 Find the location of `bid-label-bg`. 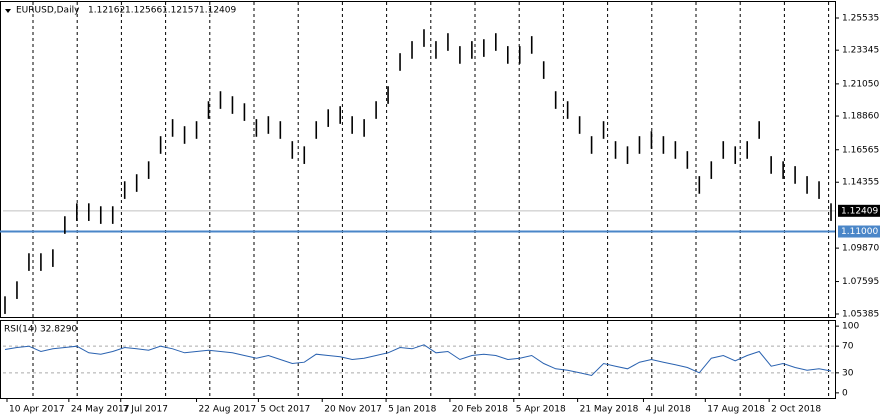

bid-label-bg is located at coordinates (859, 210).